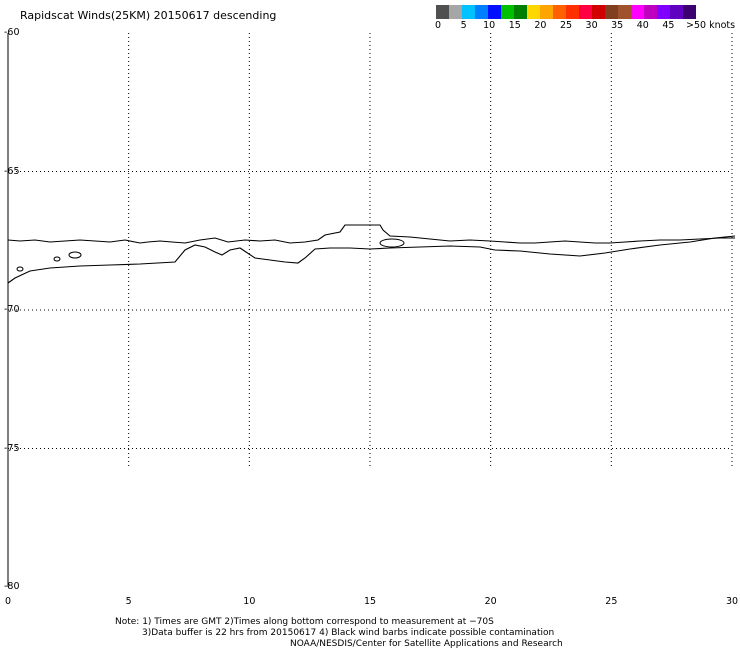 The image size is (740, 650). I want to click on latitude-label: -80, so click(12, 586).